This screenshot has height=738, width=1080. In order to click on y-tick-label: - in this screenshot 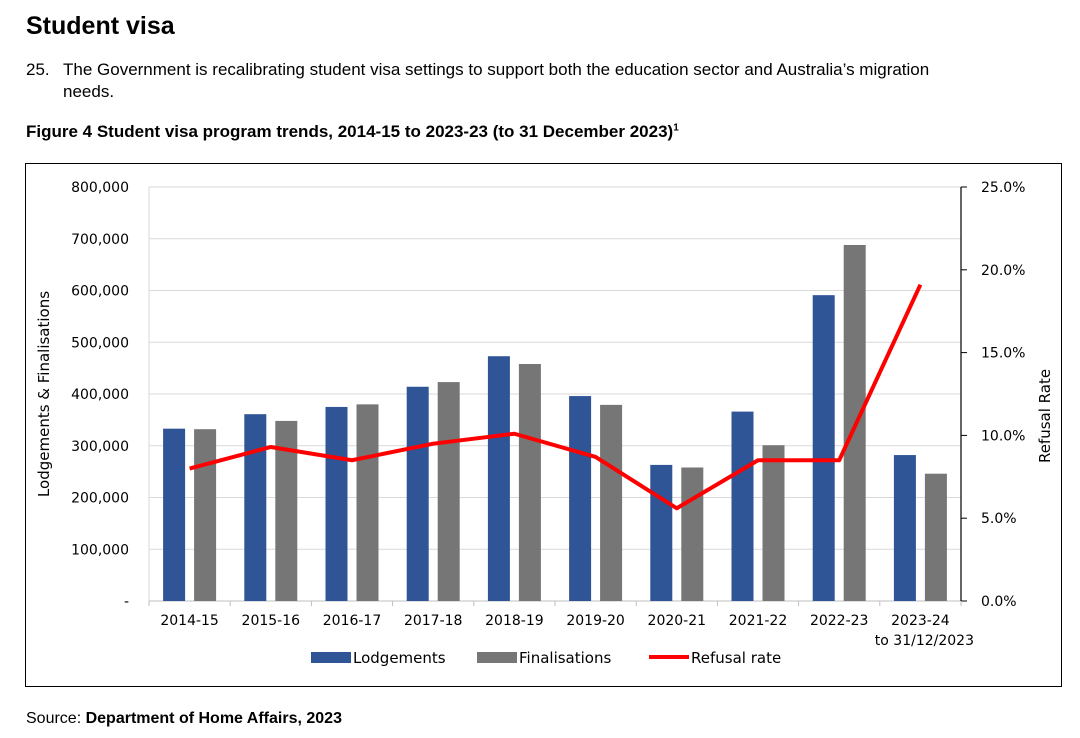, I will do `click(126, 602)`.